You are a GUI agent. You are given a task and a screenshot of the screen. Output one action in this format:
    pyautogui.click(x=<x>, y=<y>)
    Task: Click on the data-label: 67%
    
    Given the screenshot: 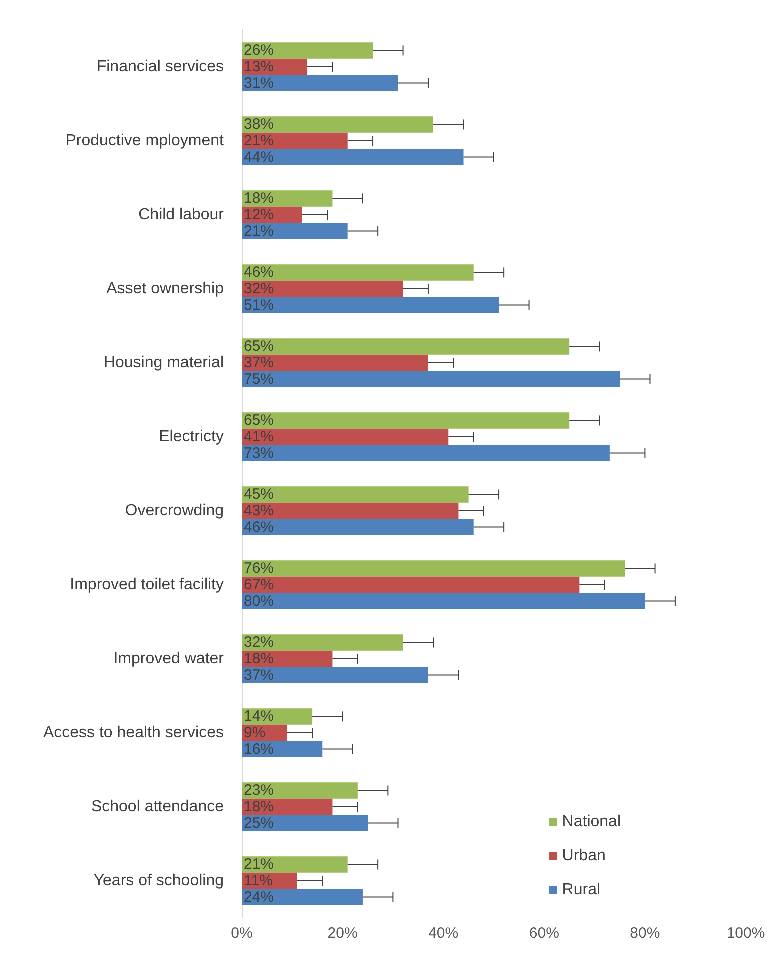 What is the action you would take?
    pyautogui.click(x=259, y=585)
    